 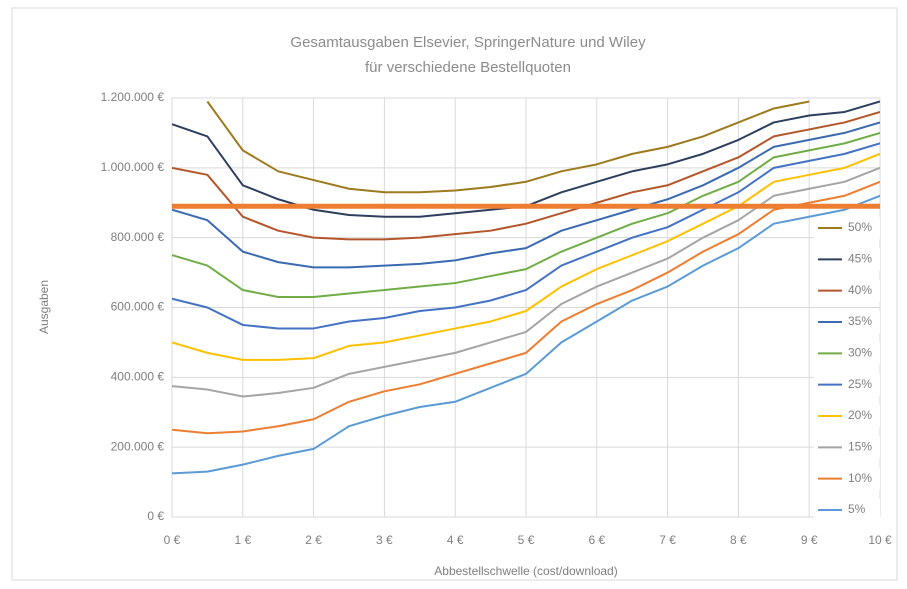 What do you see at coordinates (860, 447) in the screenshot?
I see `legend-label: 15%` at bounding box center [860, 447].